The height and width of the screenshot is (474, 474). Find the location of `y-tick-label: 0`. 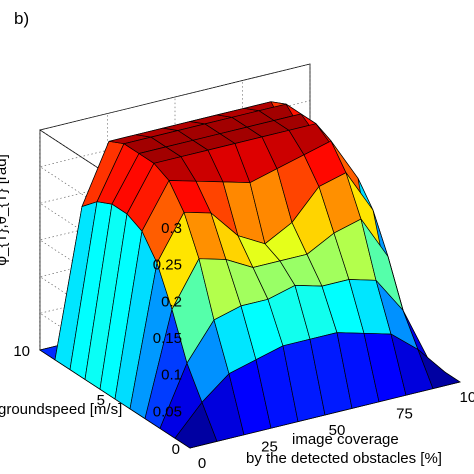

y-tick-label: 0 is located at coordinates (176, 449).